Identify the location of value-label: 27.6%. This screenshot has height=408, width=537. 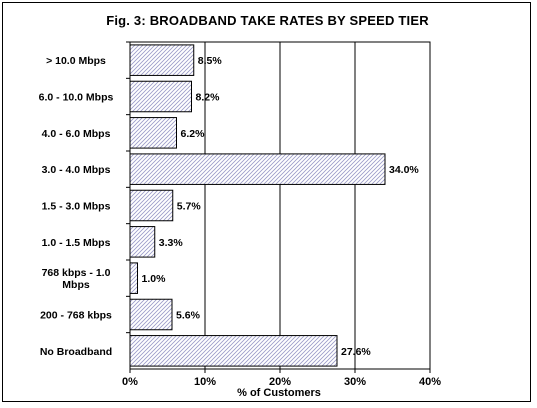
(356, 352).